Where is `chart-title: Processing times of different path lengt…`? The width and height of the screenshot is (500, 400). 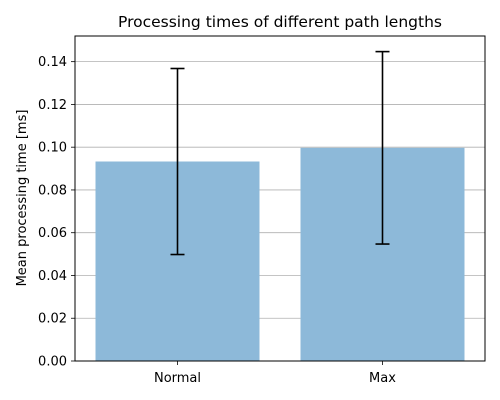 chart-title: Processing times of different path lengt… is located at coordinates (280, 22).